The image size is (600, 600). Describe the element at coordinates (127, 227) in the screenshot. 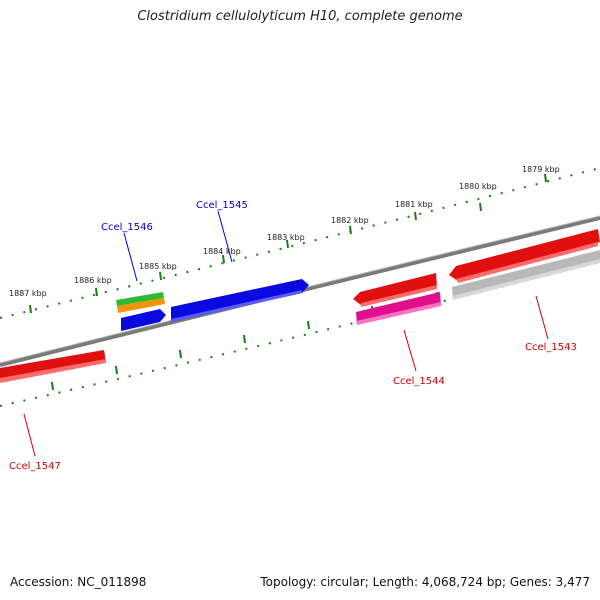

I see `gene-label-ccel-1546: Ccel_1546` at that location.